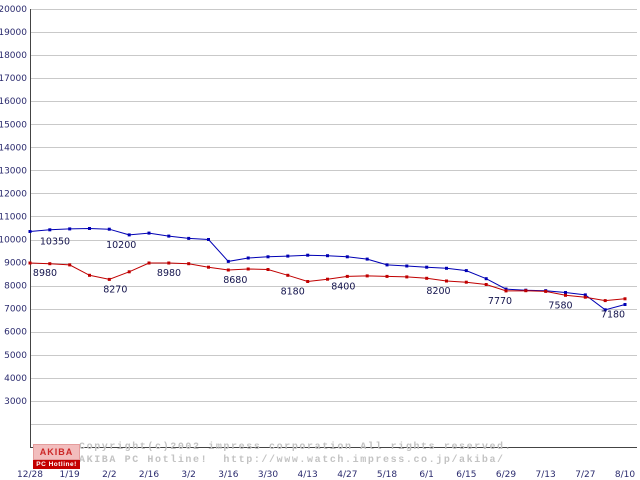  What do you see at coordinates (13, 79) in the screenshot?
I see `y-axis-label: 17000` at bounding box center [13, 79].